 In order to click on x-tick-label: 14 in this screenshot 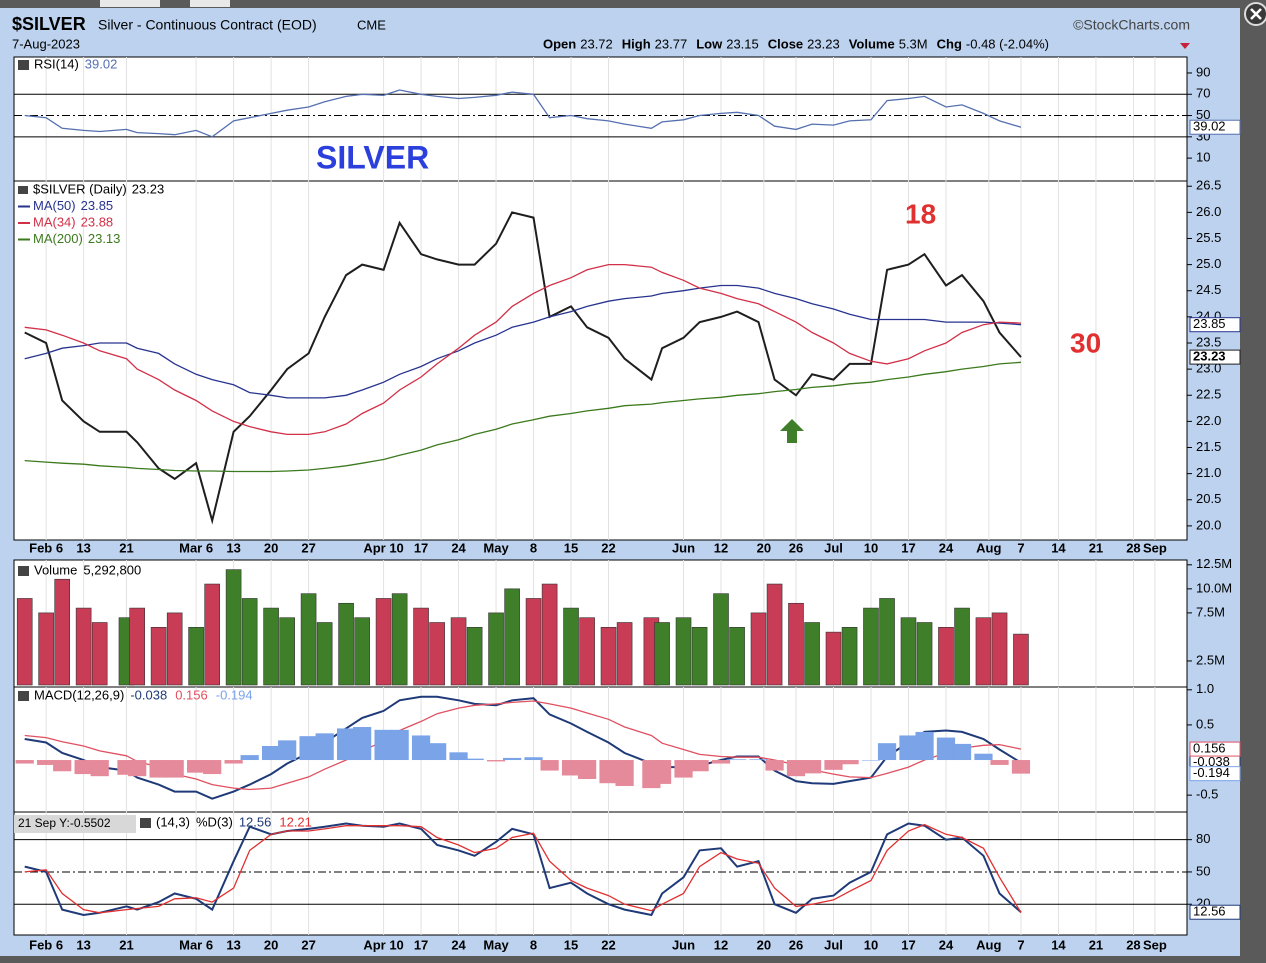, I will do `click(1058, 547)`.